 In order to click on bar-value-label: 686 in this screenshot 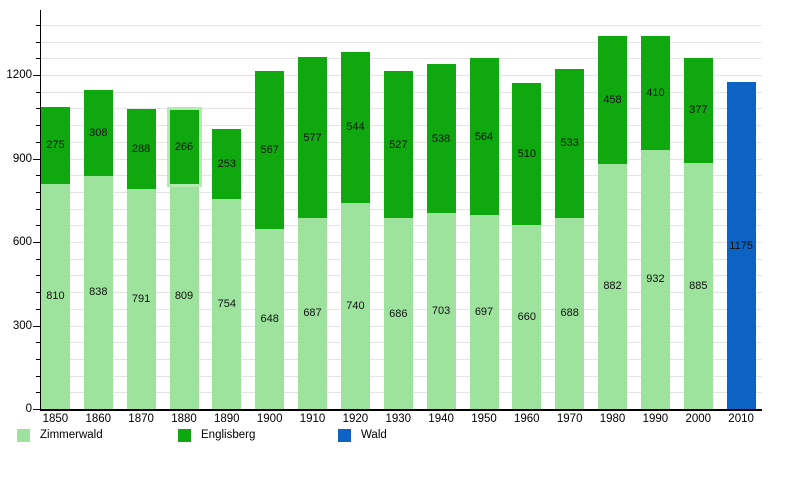, I will do `click(398, 313)`.